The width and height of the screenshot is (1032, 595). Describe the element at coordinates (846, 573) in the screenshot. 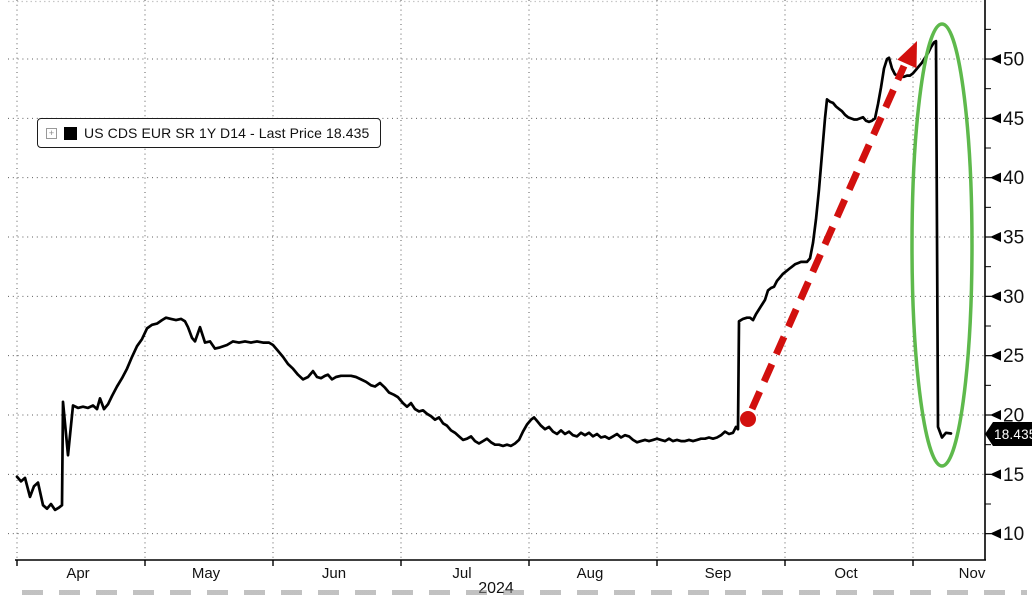

I see `x-month-label-Oct: Oct` at that location.